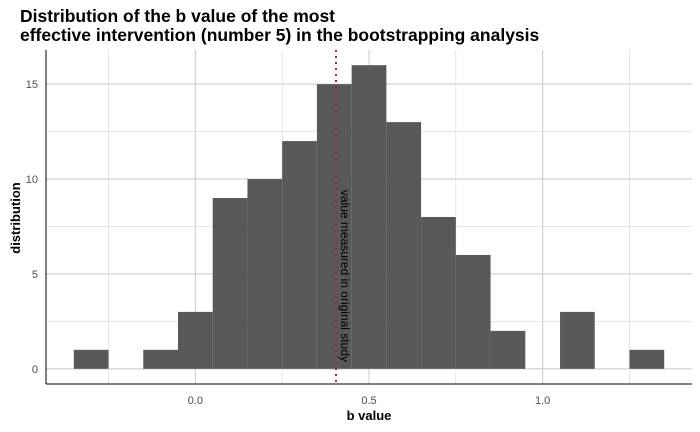 The image size is (700, 432). What do you see at coordinates (35, 370) in the screenshot?
I see `y-tick-label: 0` at bounding box center [35, 370].